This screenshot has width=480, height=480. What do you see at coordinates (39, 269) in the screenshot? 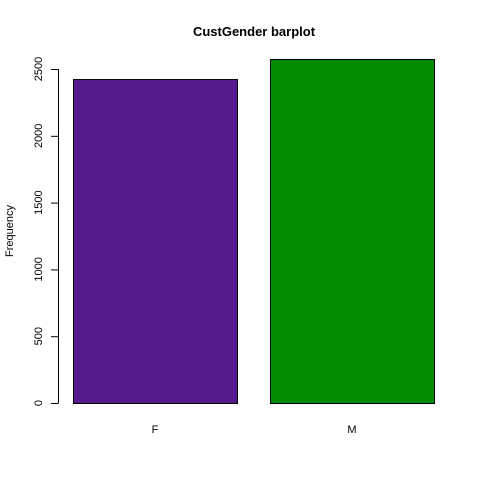
I see `y-tick-label: 1000` at bounding box center [39, 269].